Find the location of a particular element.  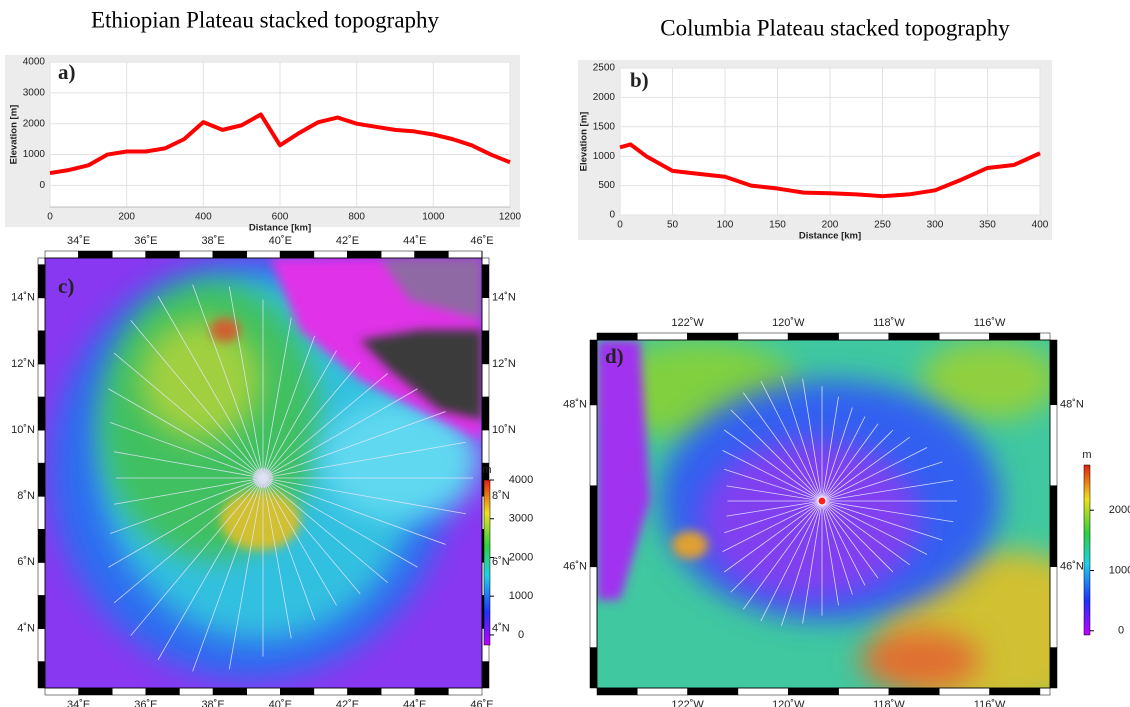

x-tick-label: 250 is located at coordinates (882, 225).